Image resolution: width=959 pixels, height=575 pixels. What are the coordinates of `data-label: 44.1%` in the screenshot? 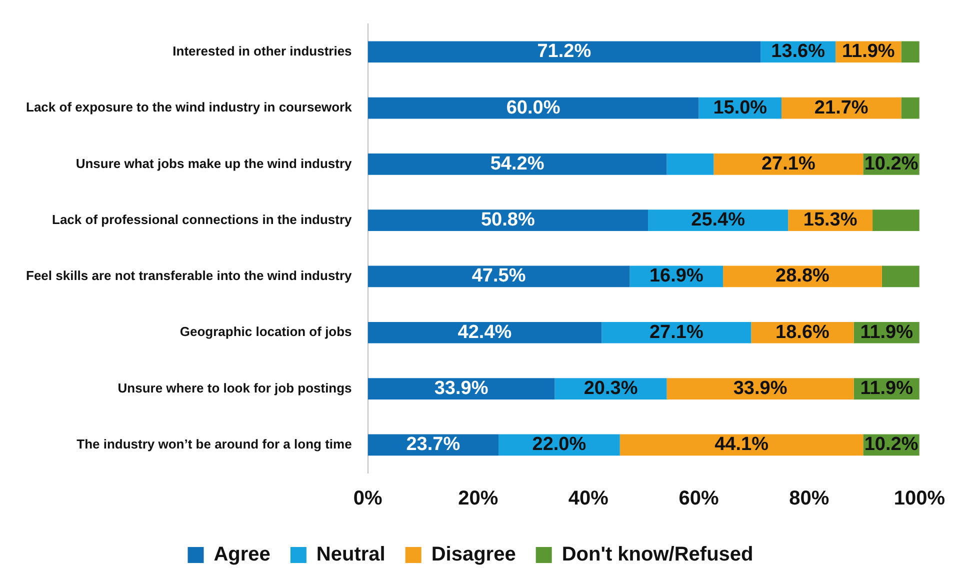 It's located at (741, 445).